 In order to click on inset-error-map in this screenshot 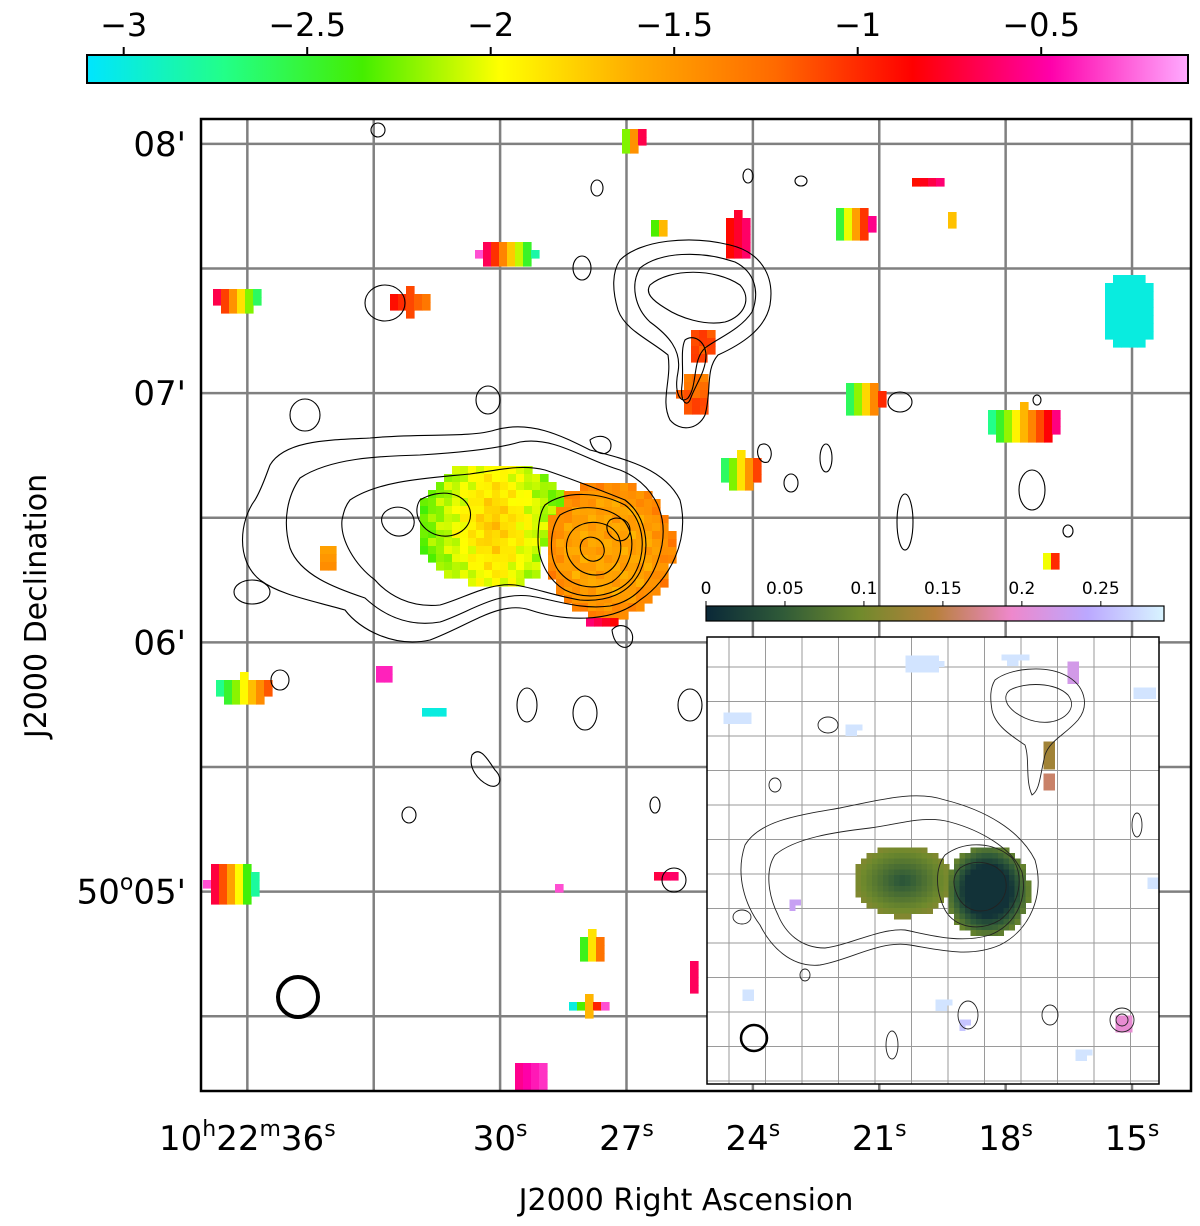, I will do `click(941, 857)`.